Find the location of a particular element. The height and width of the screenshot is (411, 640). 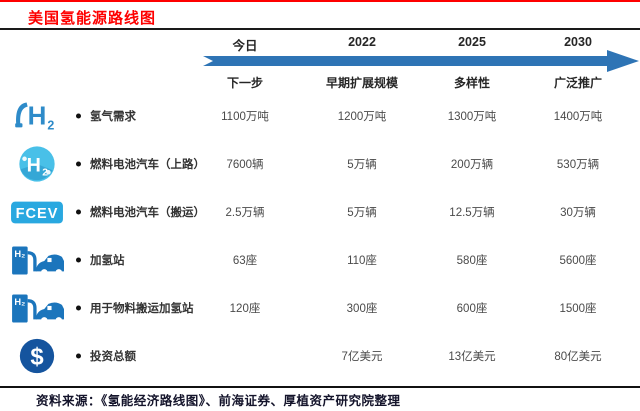

cell-value: 13亿美元 is located at coordinates (472, 357).